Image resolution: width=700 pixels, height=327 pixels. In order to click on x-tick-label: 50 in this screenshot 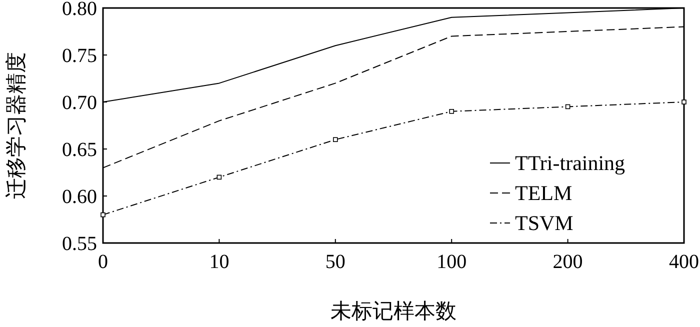, I will do `click(335, 262)`.